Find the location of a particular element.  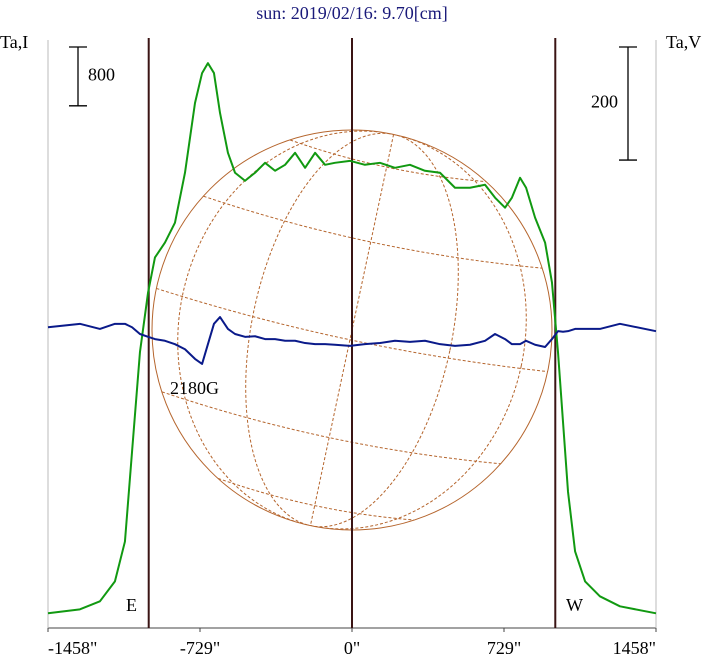

x-tick-label: 729" is located at coordinates (504, 648).